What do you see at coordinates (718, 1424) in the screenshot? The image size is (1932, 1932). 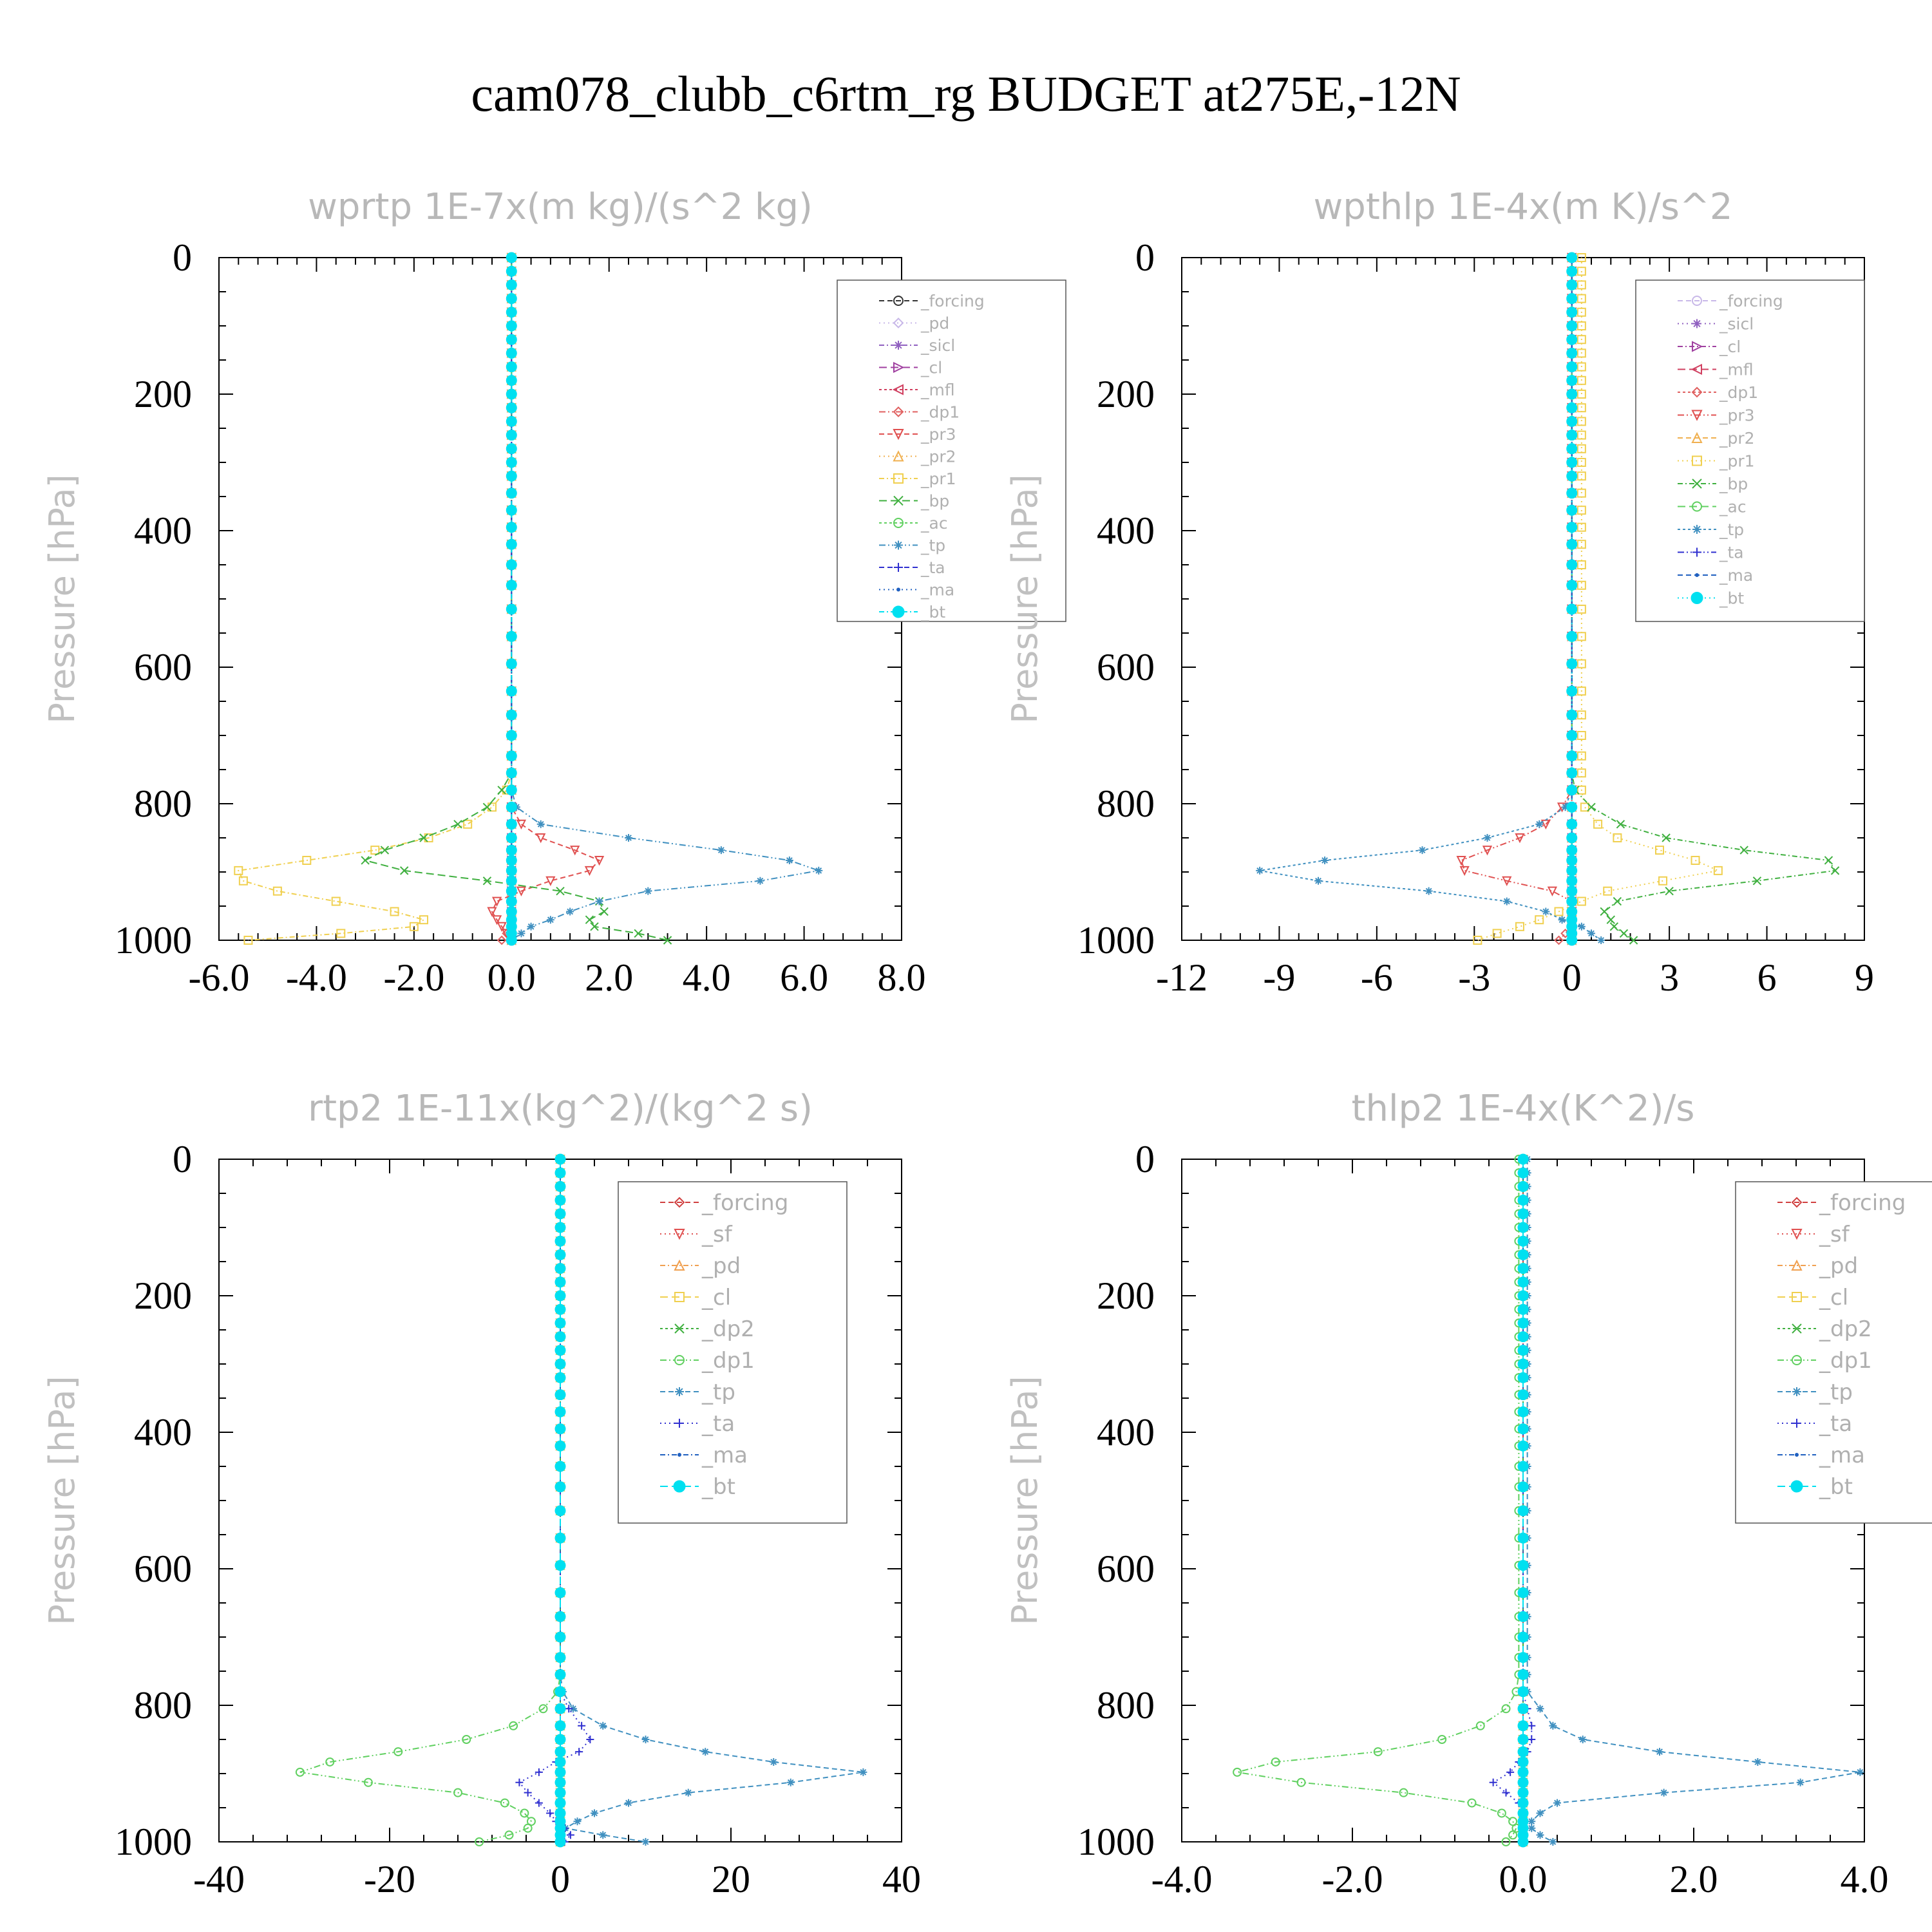 I see `legend-label: _ta` at bounding box center [718, 1424].